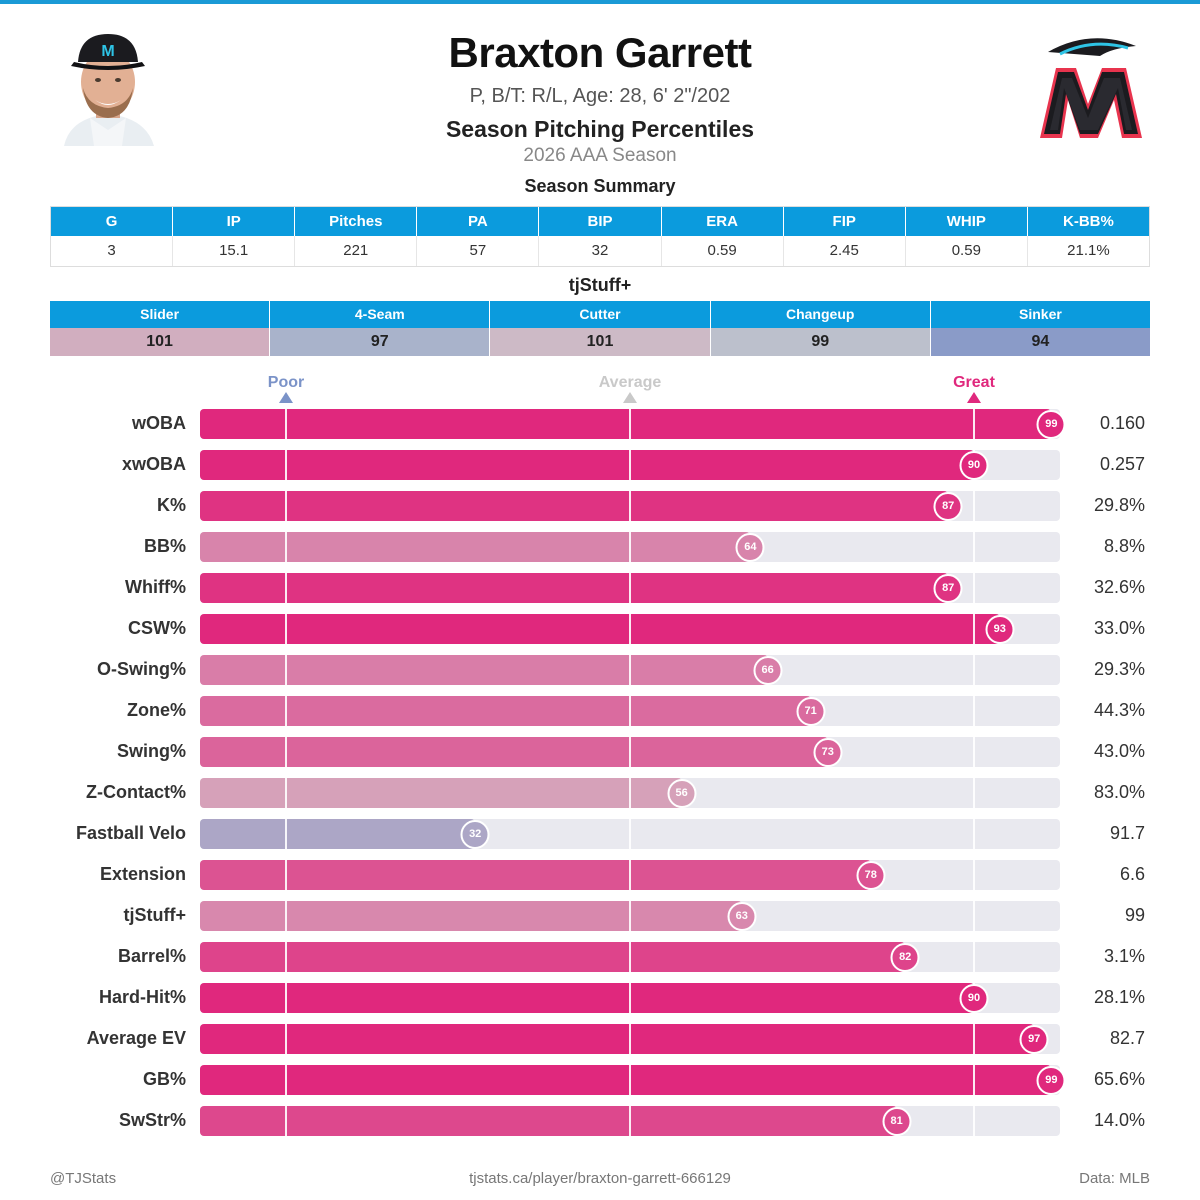 The width and height of the screenshot is (1200, 1200). I want to click on bar-fill-fastball-velo, so click(338, 834).